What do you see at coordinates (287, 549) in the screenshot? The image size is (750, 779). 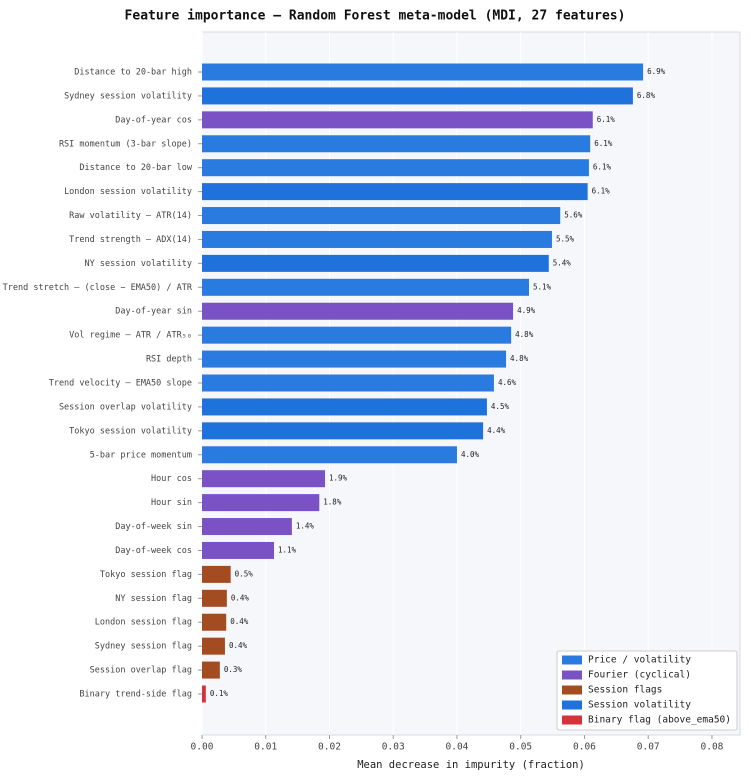 I see `value-label: 1.1%` at bounding box center [287, 549].